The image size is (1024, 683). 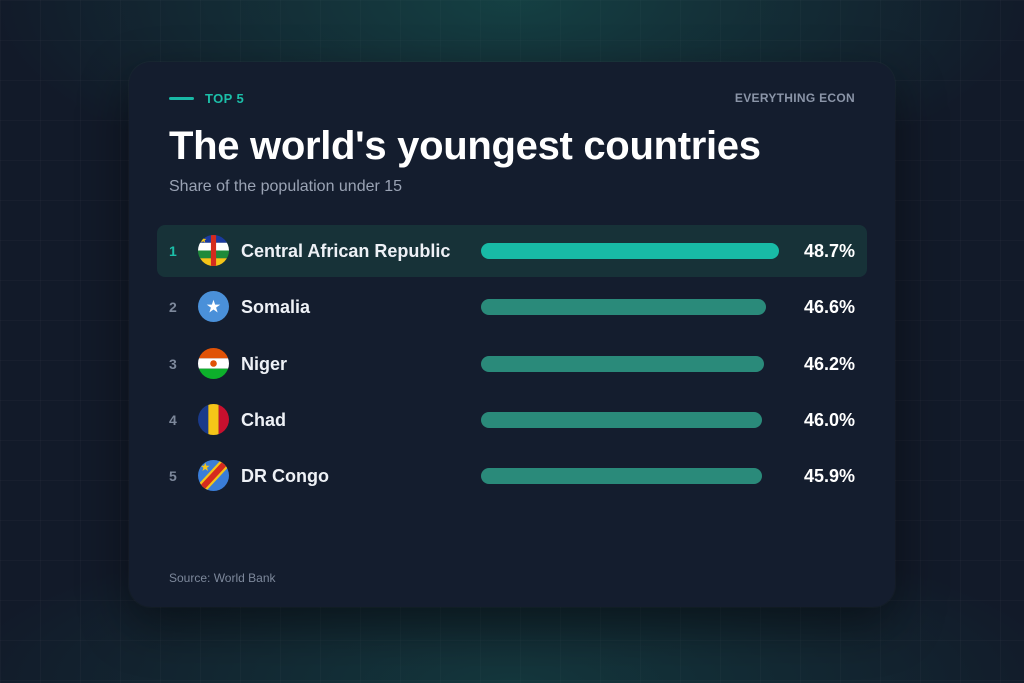 I want to click on somalia-flag-icon, so click(x=213, y=307).